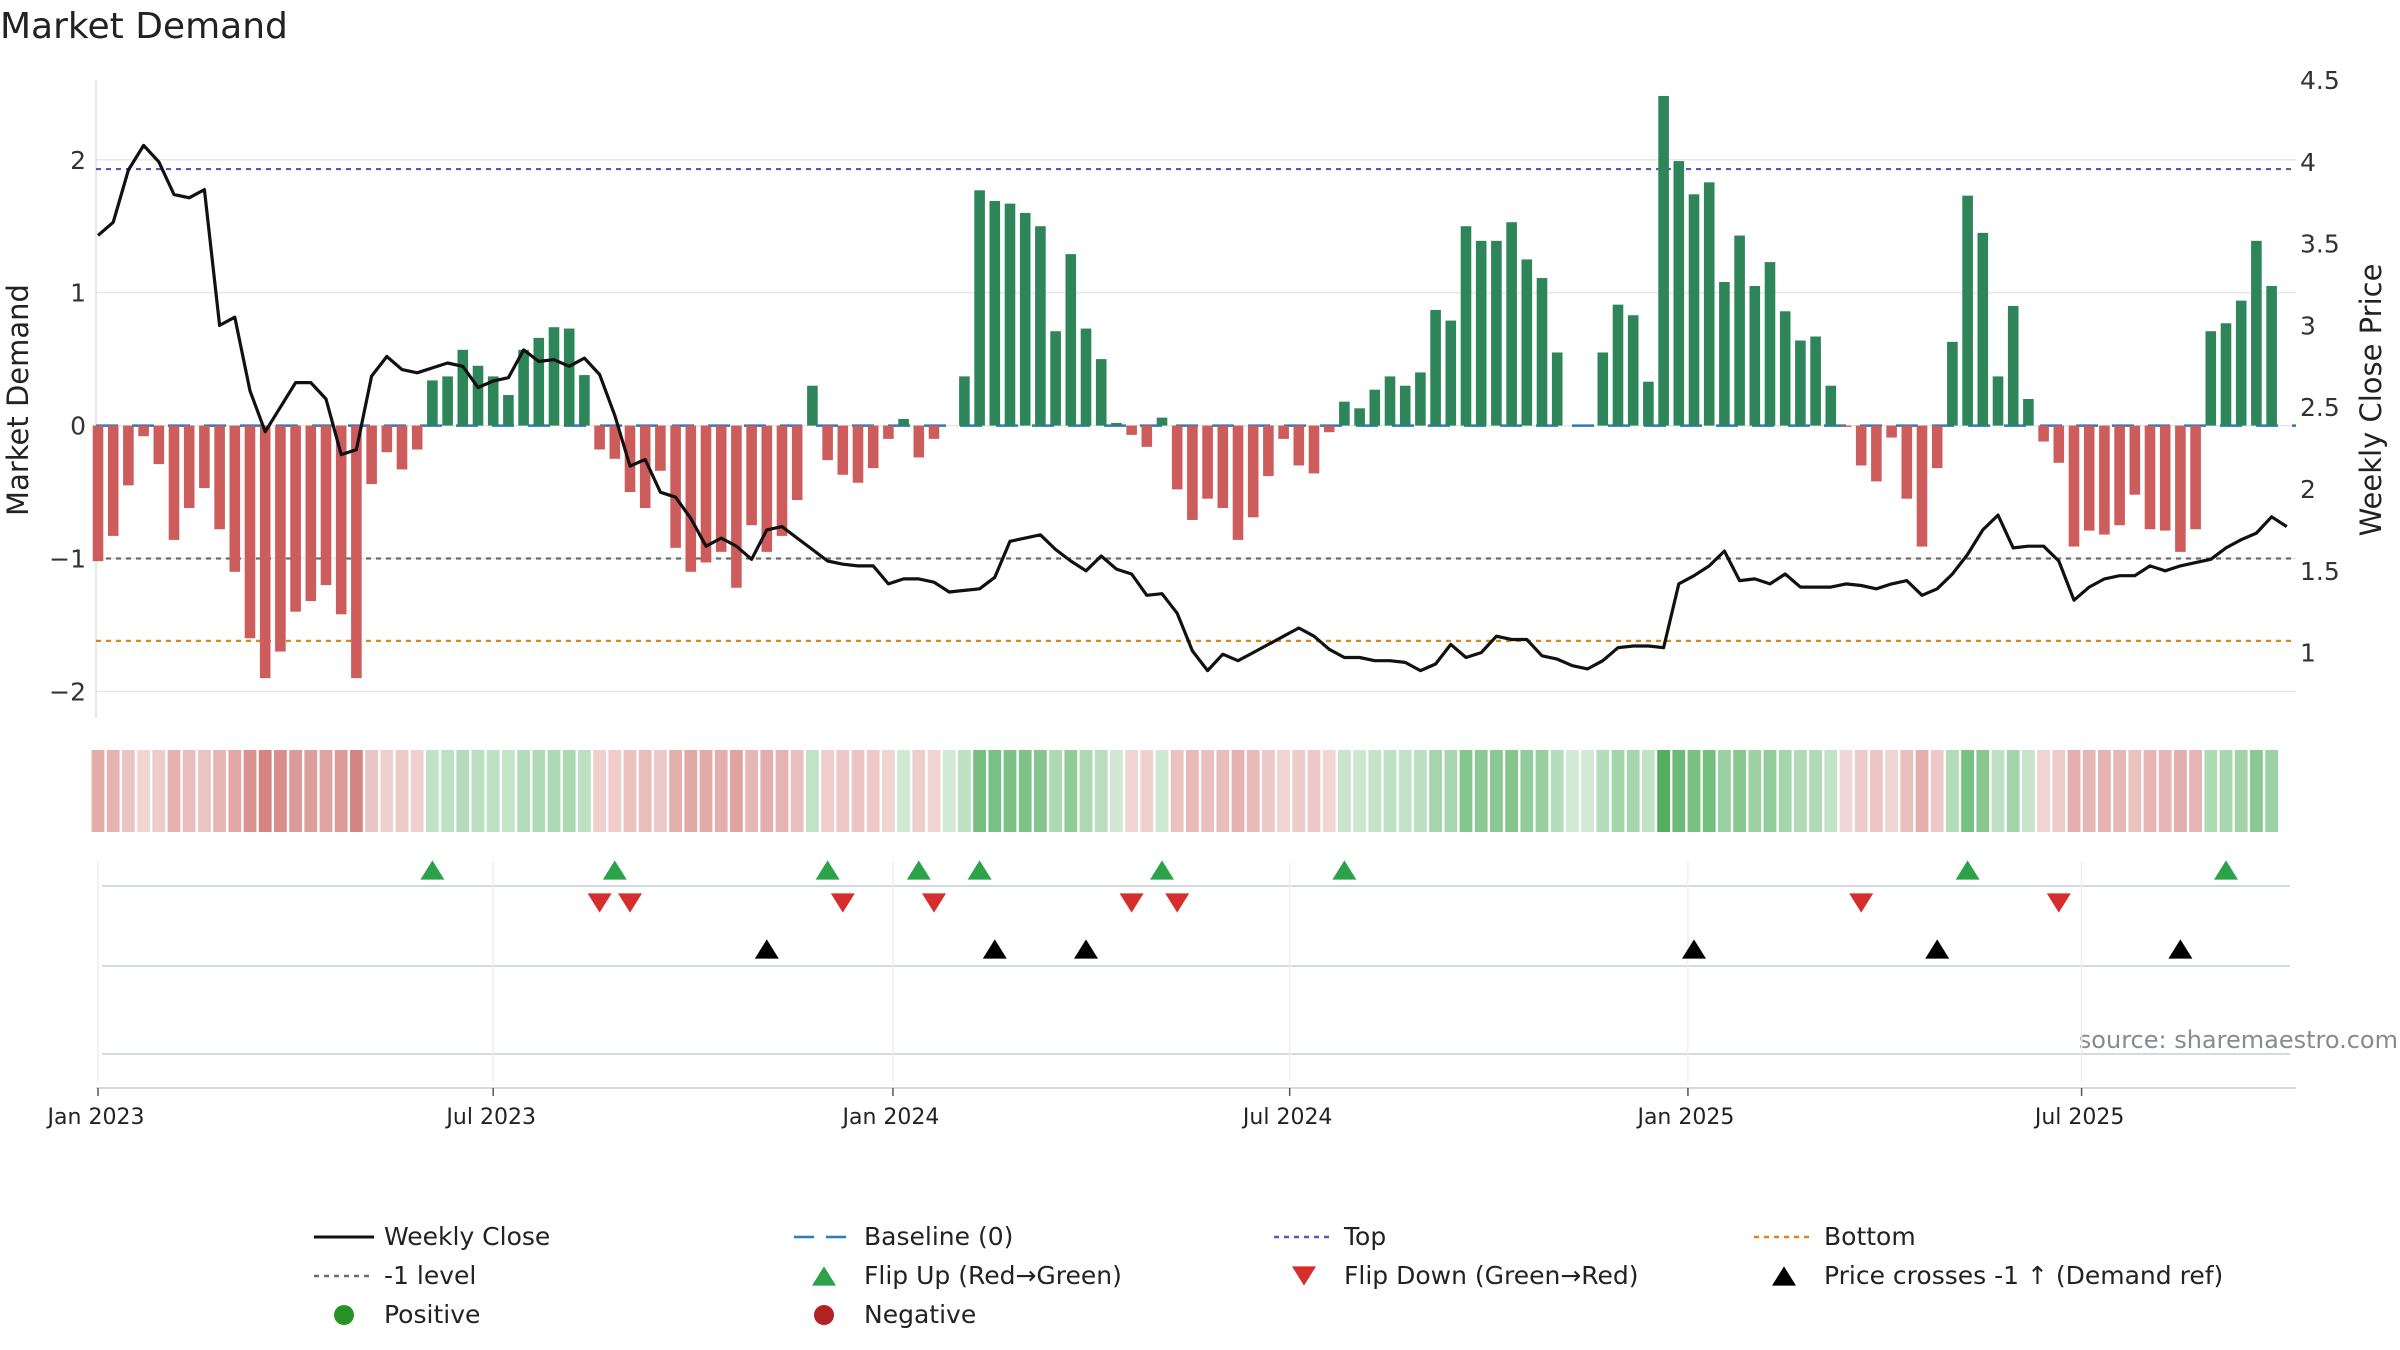 The width and height of the screenshot is (2400, 1350). Describe the element at coordinates (824, 1315) in the screenshot. I see `legend-negative-swatch` at that location.